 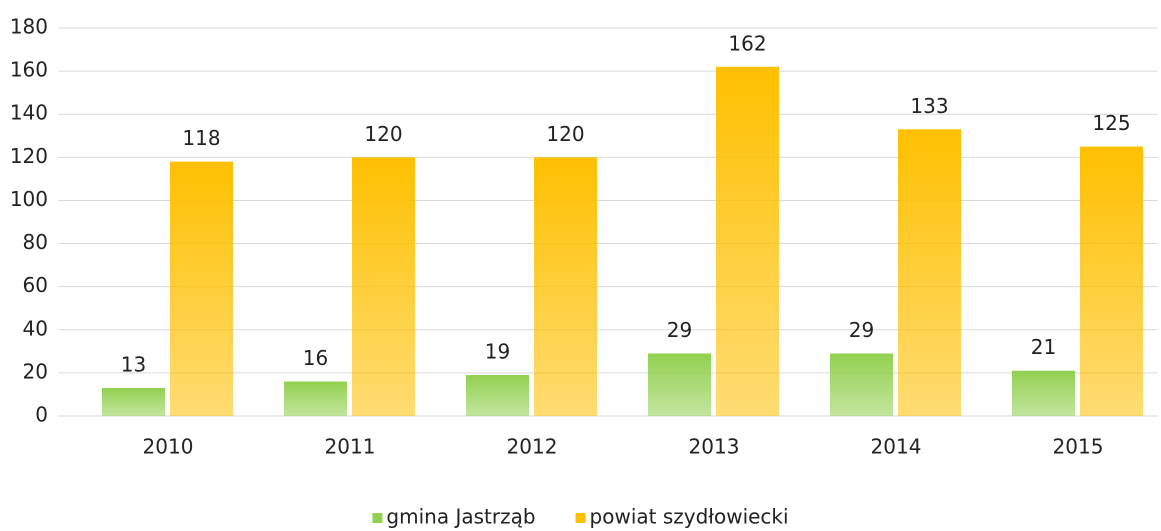 I want to click on x-tick-label: 2015, so click(x=1078, y=447).